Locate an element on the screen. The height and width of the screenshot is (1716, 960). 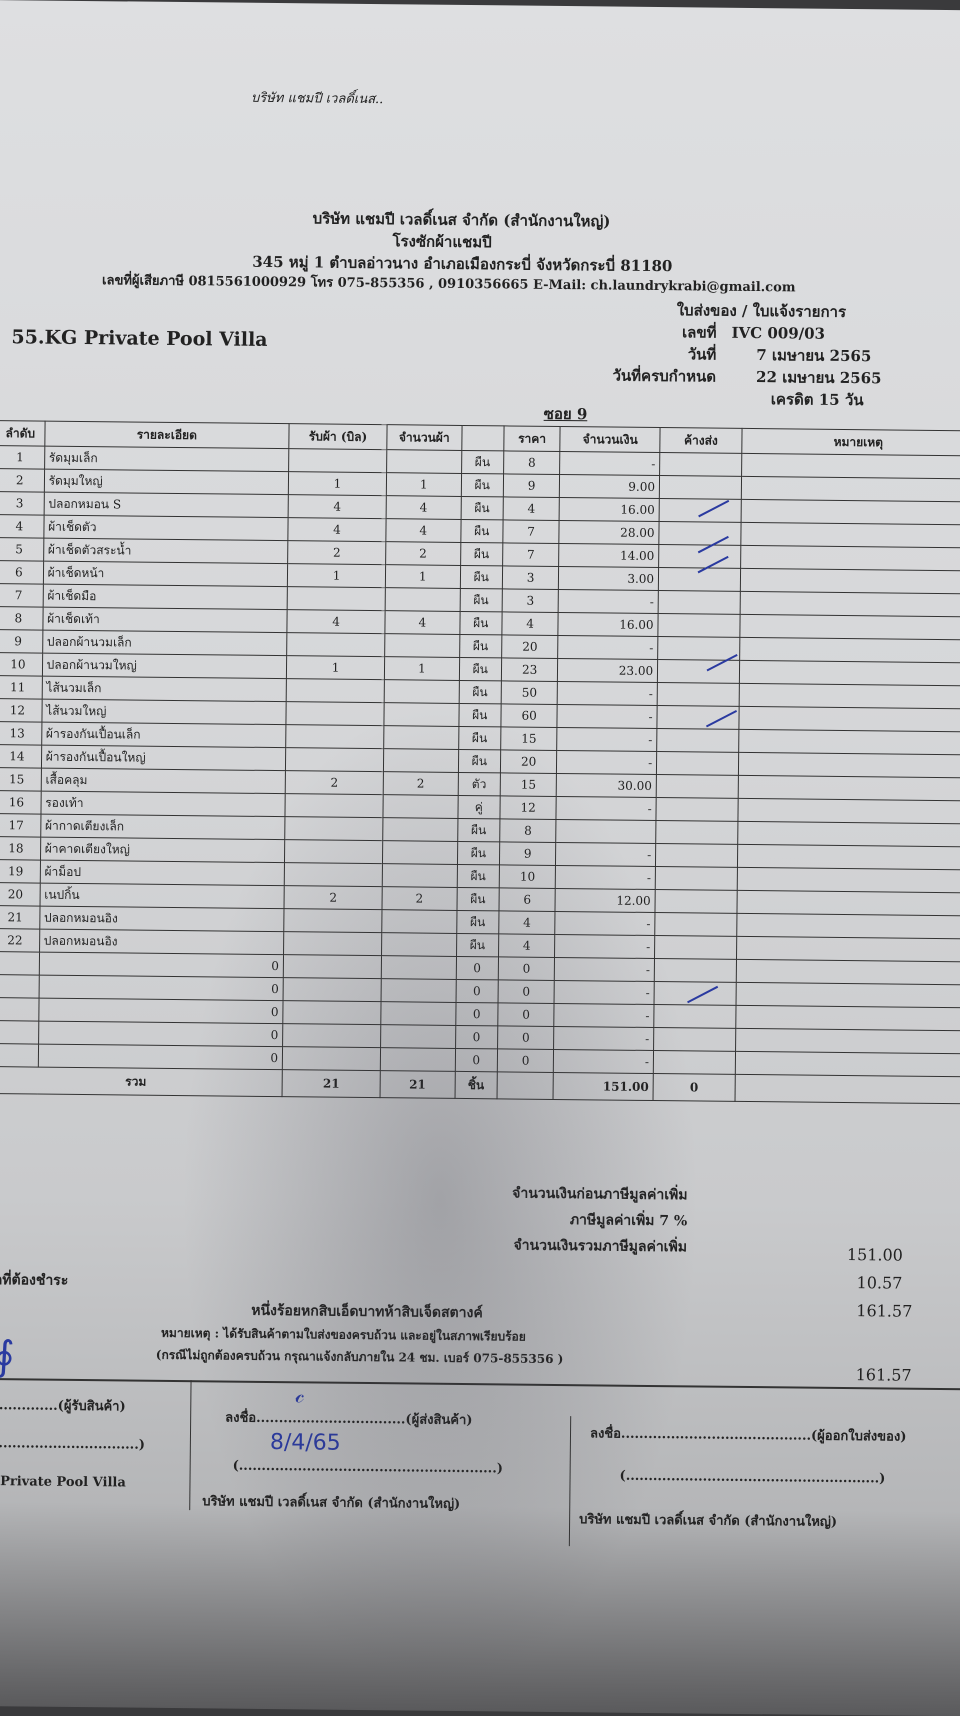
table-cell: 23 is located at coordinates (529, 669).